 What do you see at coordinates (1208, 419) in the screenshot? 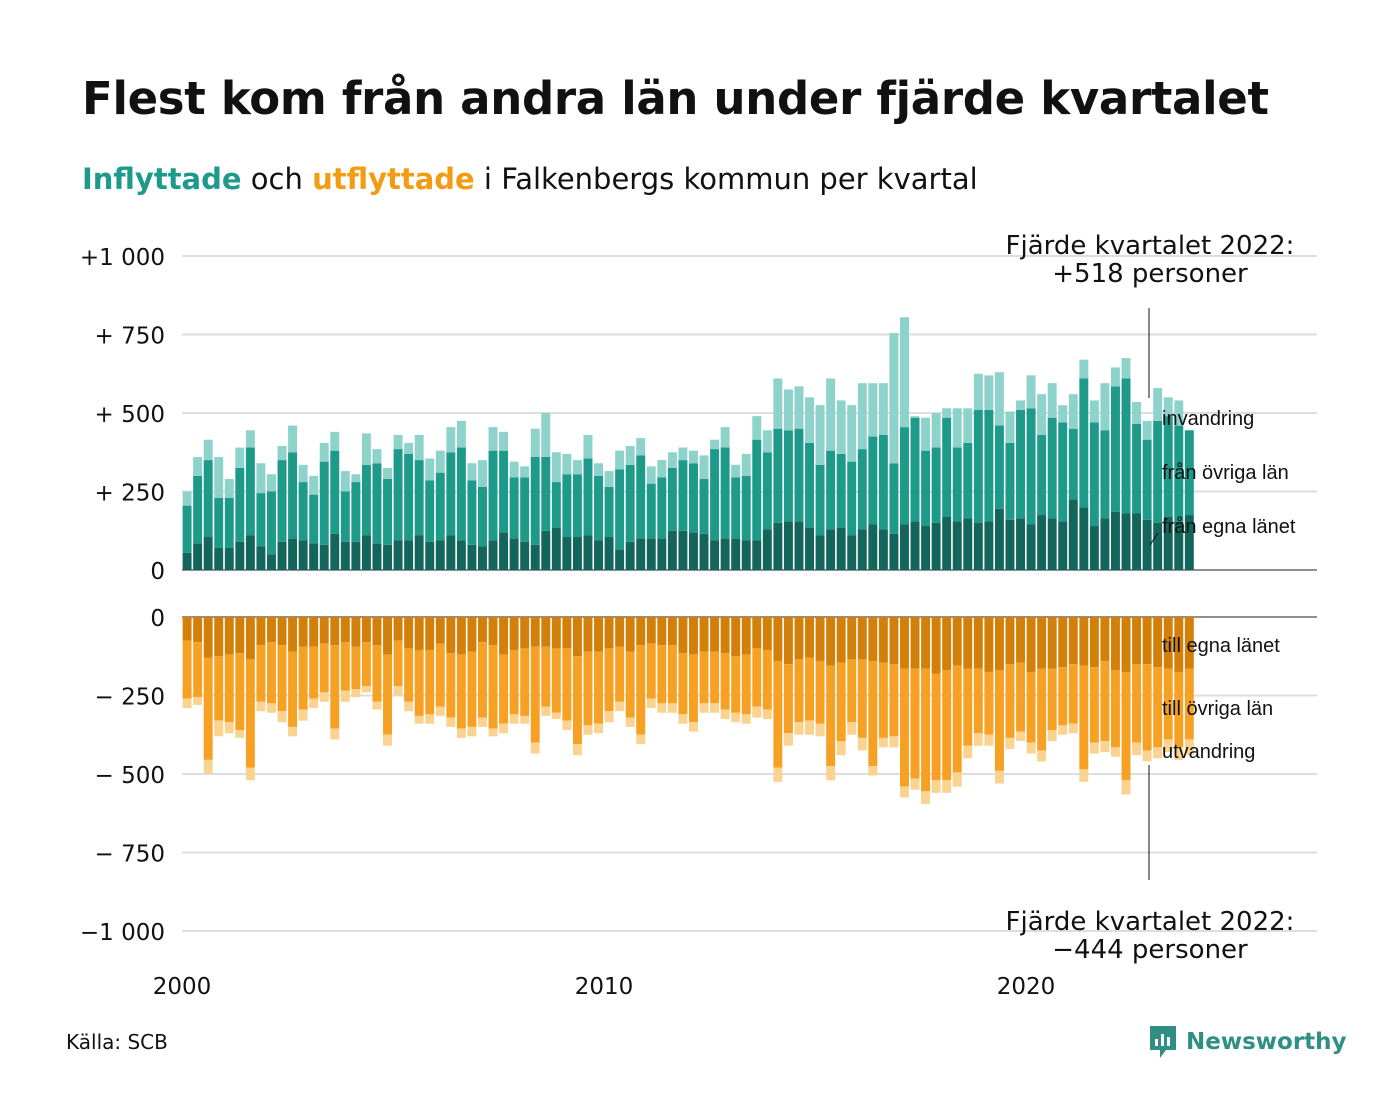
I see `series-label-invandring: invandring` at bounding box center [1208, 419].